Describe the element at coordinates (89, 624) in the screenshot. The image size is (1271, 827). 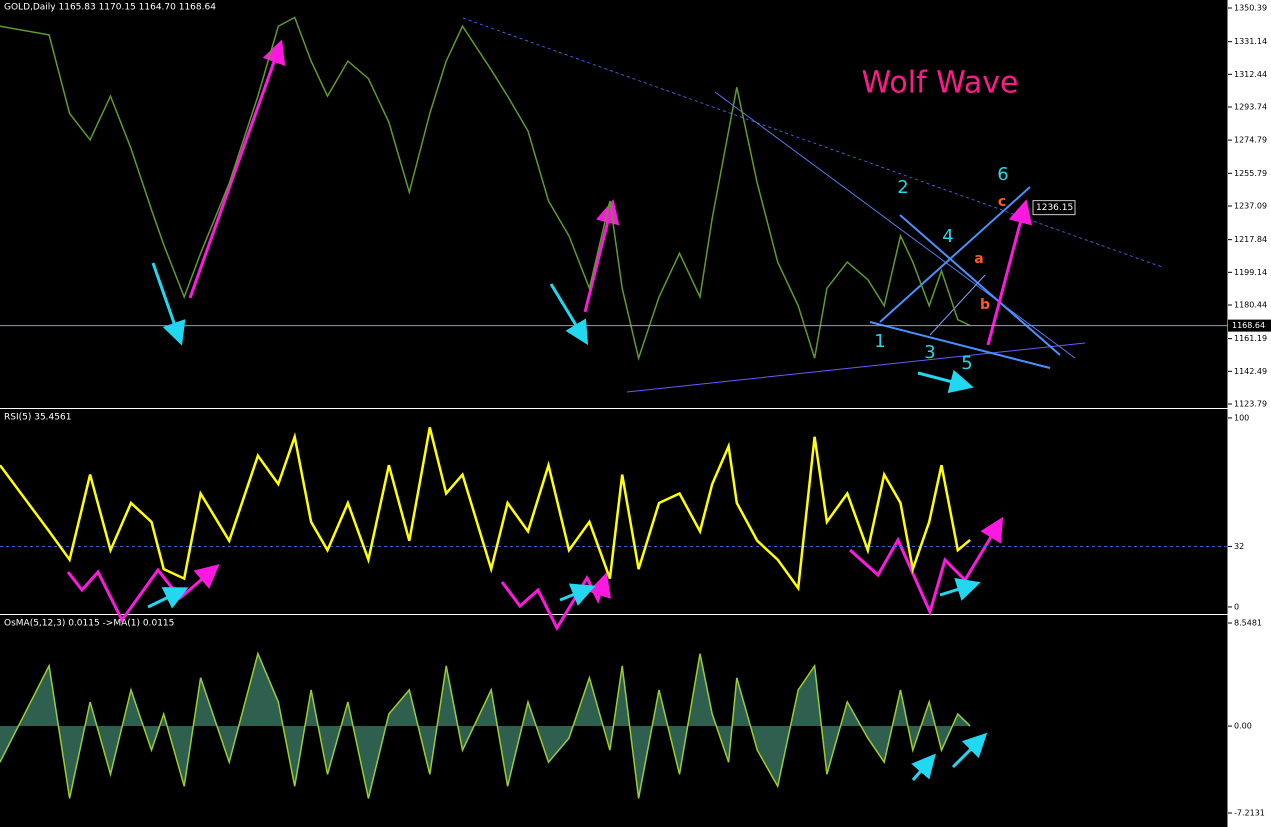
I see `panel-header: OsMA(5,12,3) 0.0115 ->MA(1) 0.0115` at that location.